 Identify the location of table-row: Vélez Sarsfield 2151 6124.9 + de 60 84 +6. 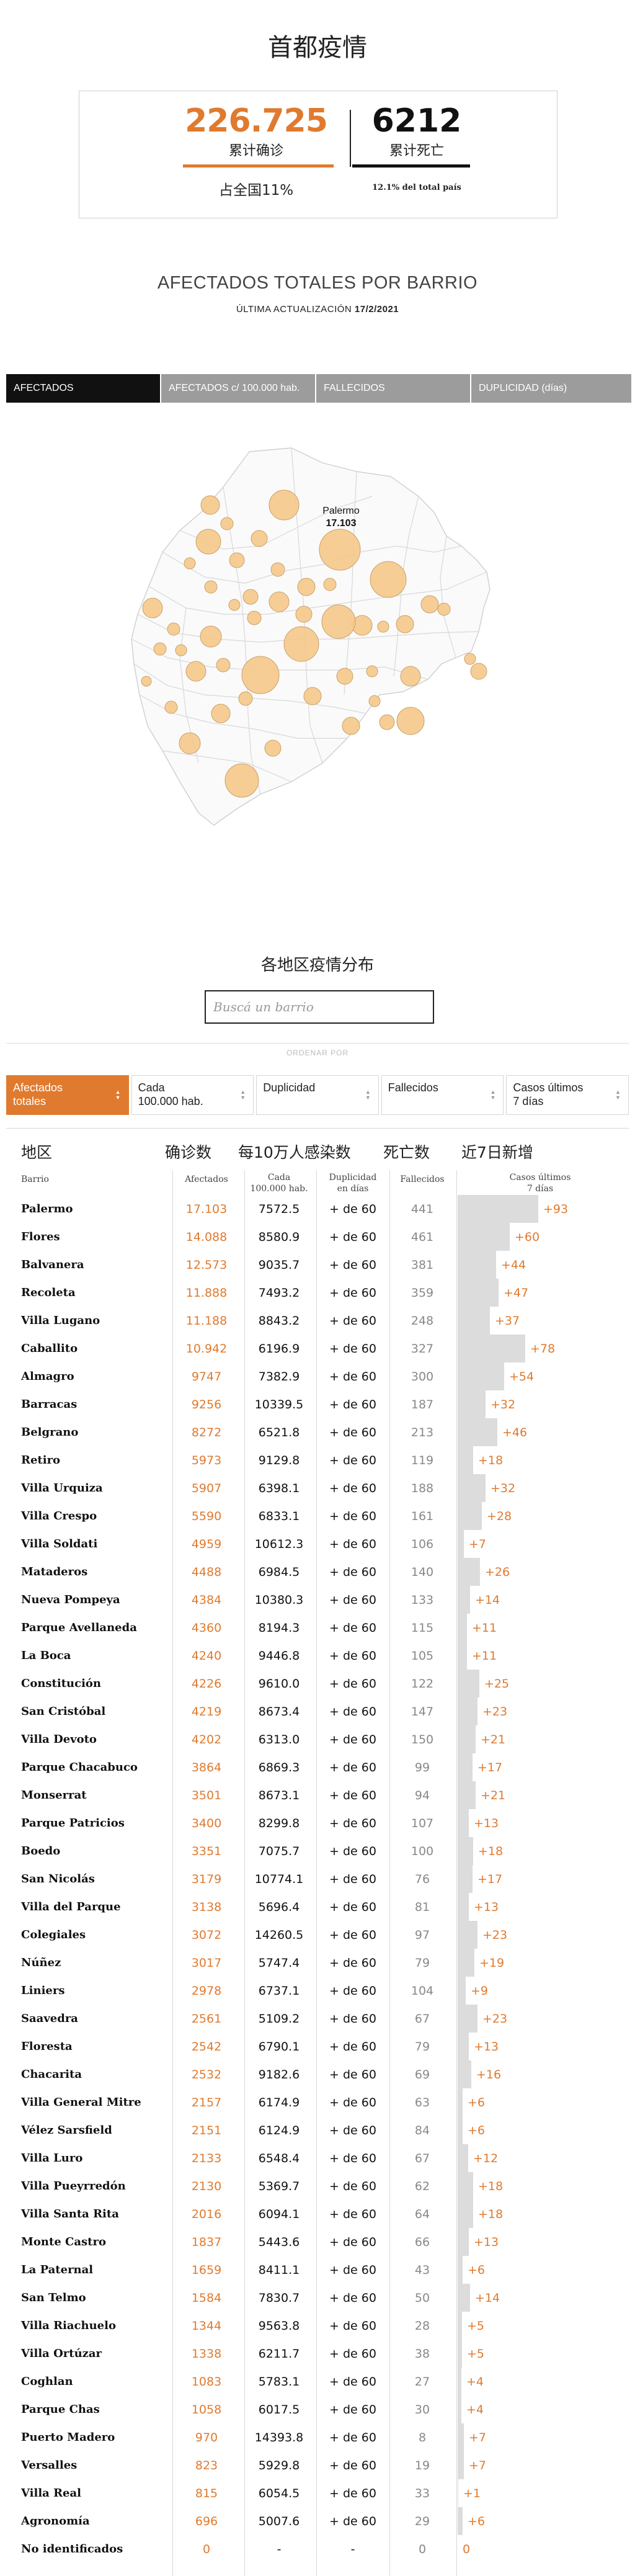
(317, 2130).